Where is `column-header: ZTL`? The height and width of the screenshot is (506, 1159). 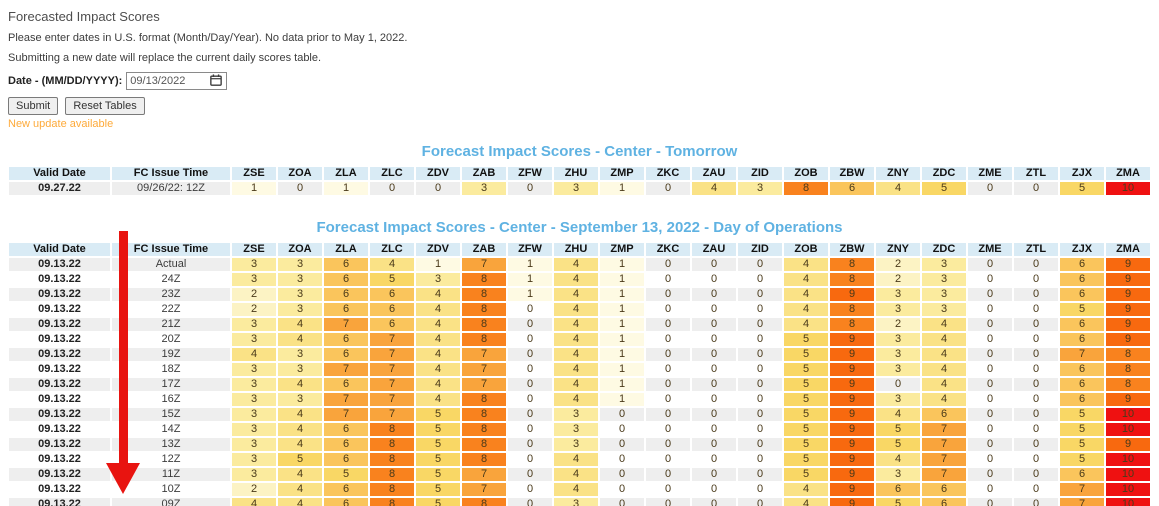
column-header: ZTL is located at coordinates (1036, 173).